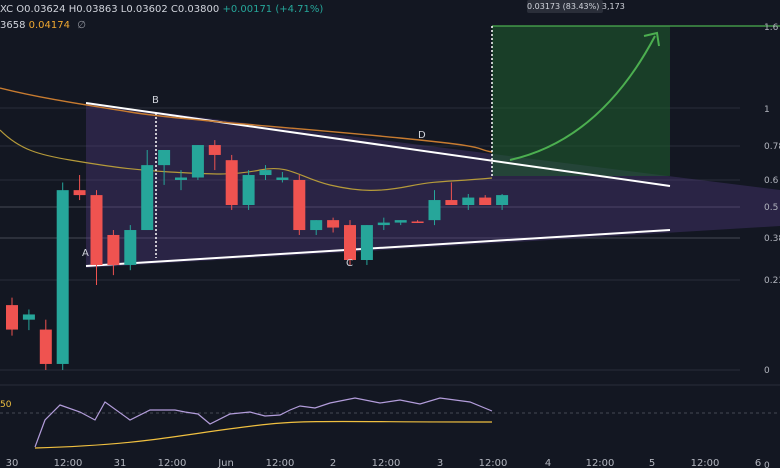 Image resolution: width=780 pixels, height=468 pixels. Describe the element at coordinates (225, 463) in the screenshot. I see `x-tick-label: Jun` at that location.